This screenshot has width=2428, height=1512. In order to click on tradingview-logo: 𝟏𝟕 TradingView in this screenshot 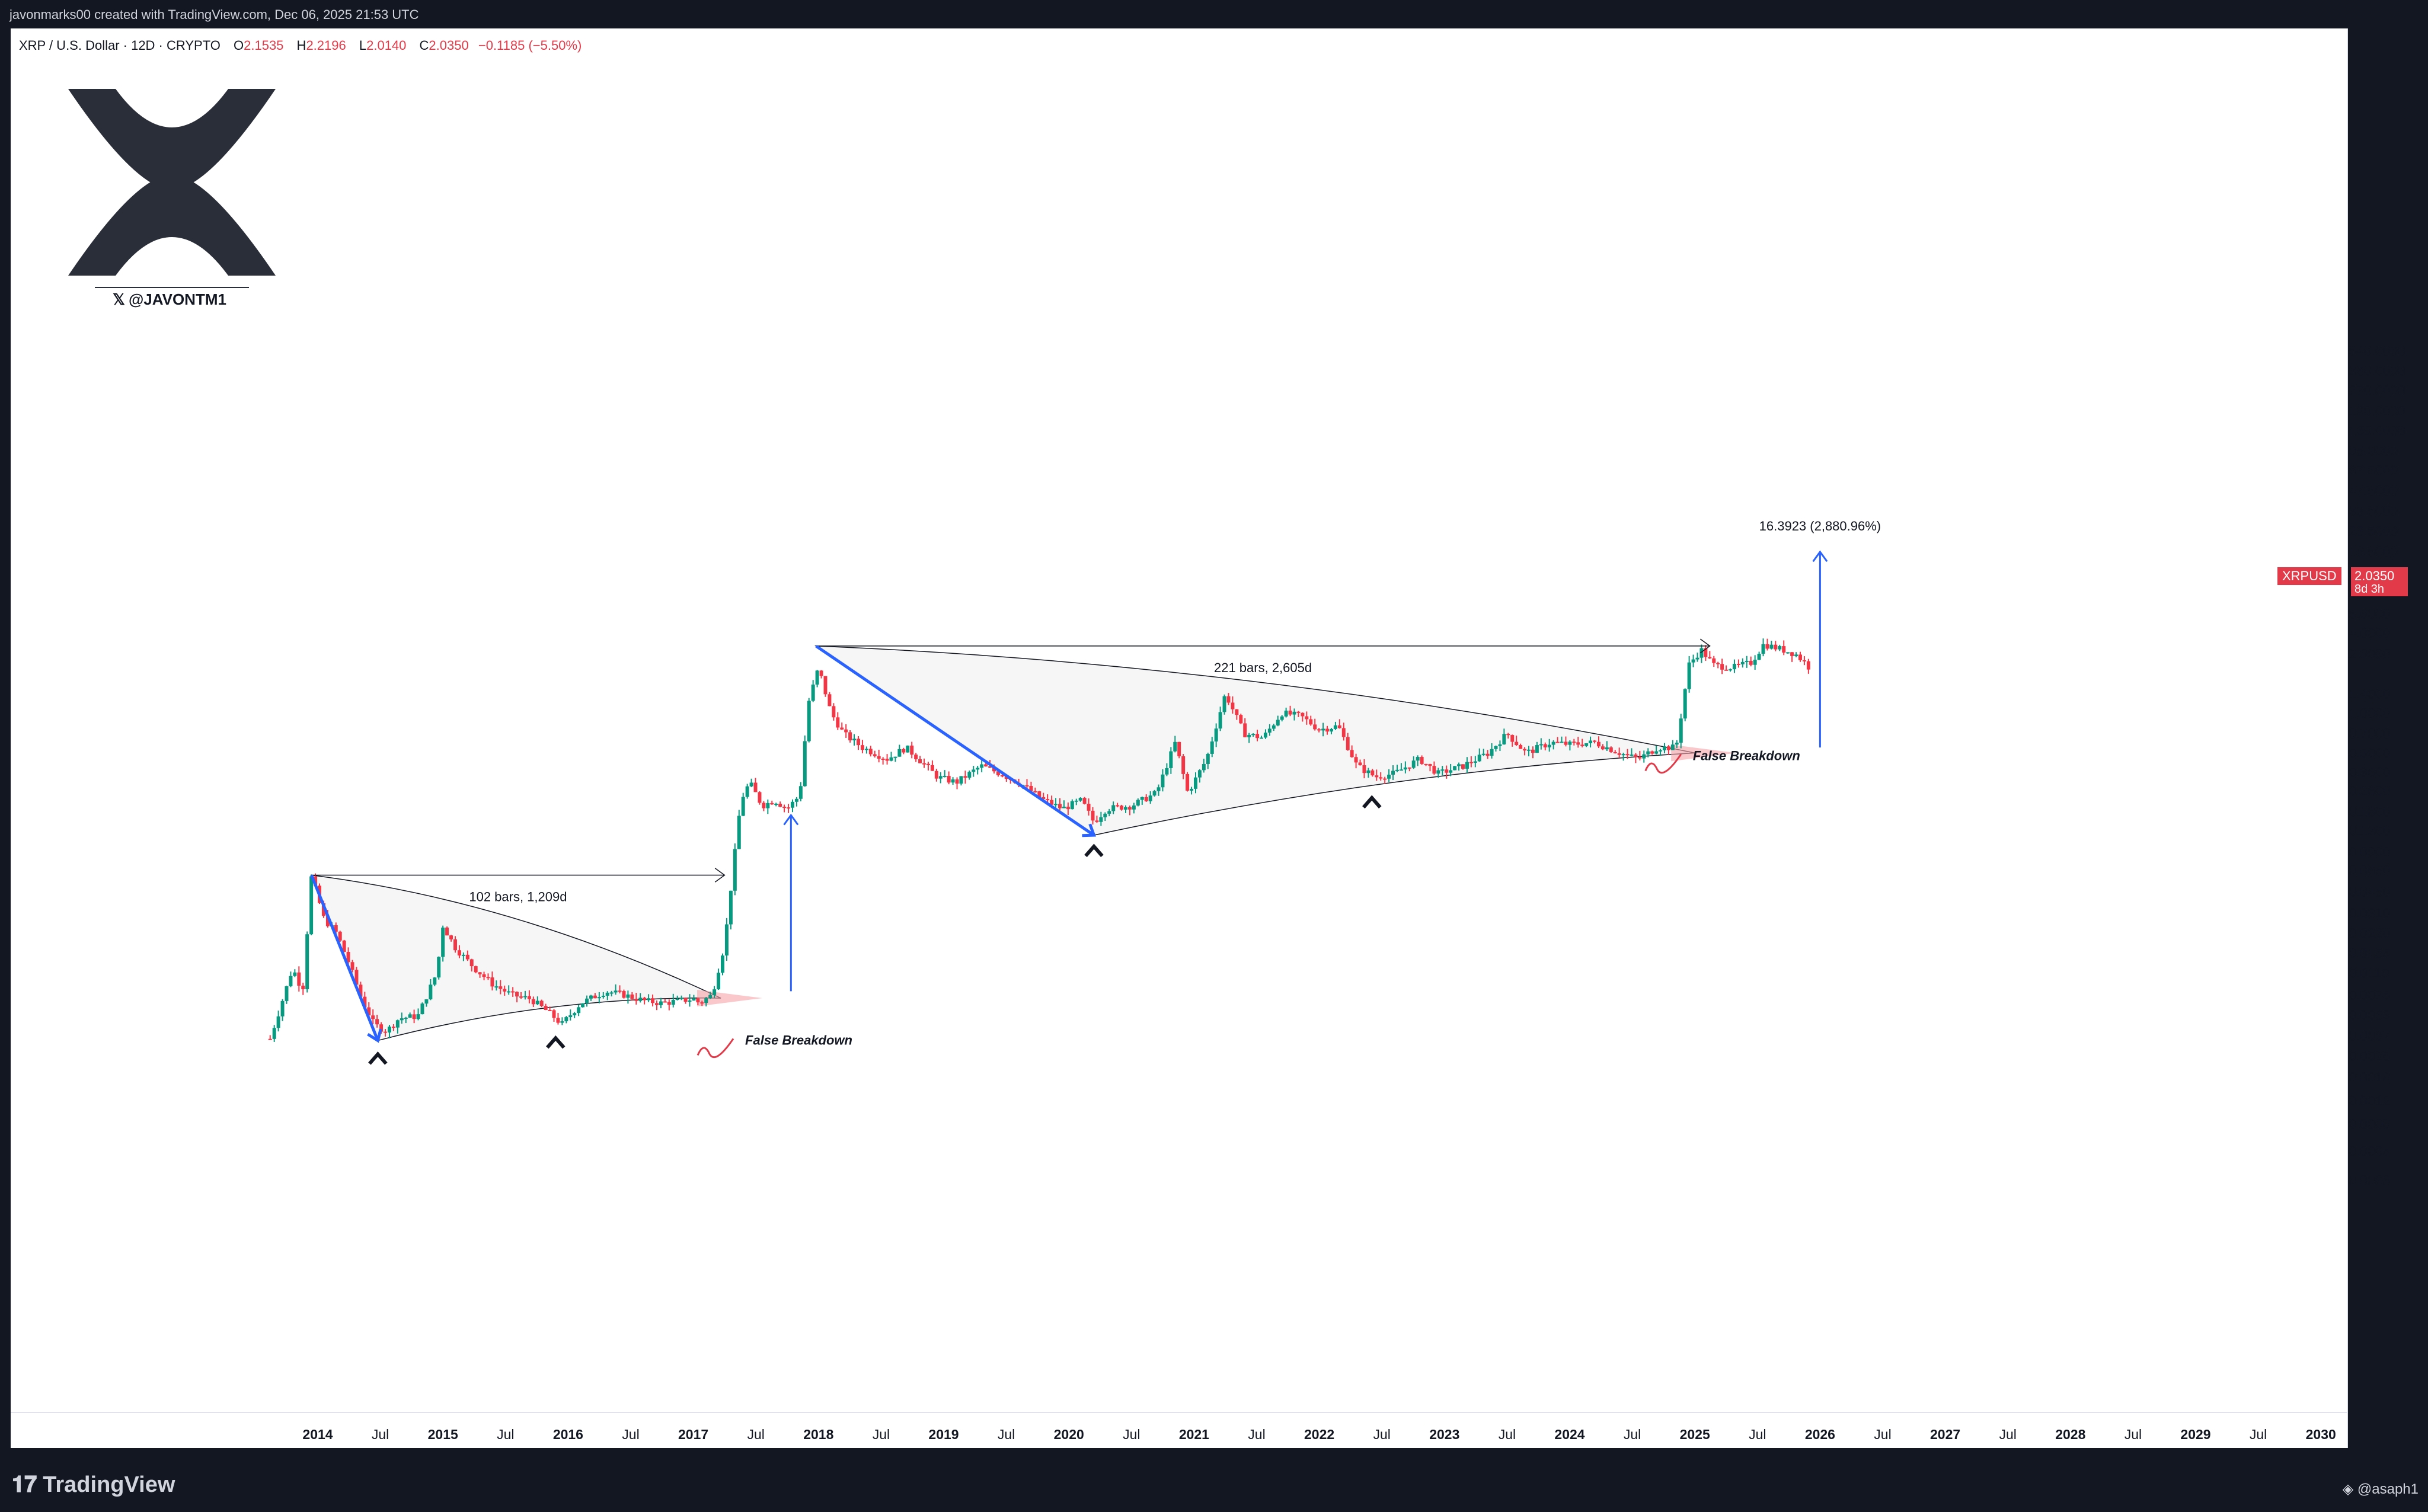, I will do `click(93, 1485)`.